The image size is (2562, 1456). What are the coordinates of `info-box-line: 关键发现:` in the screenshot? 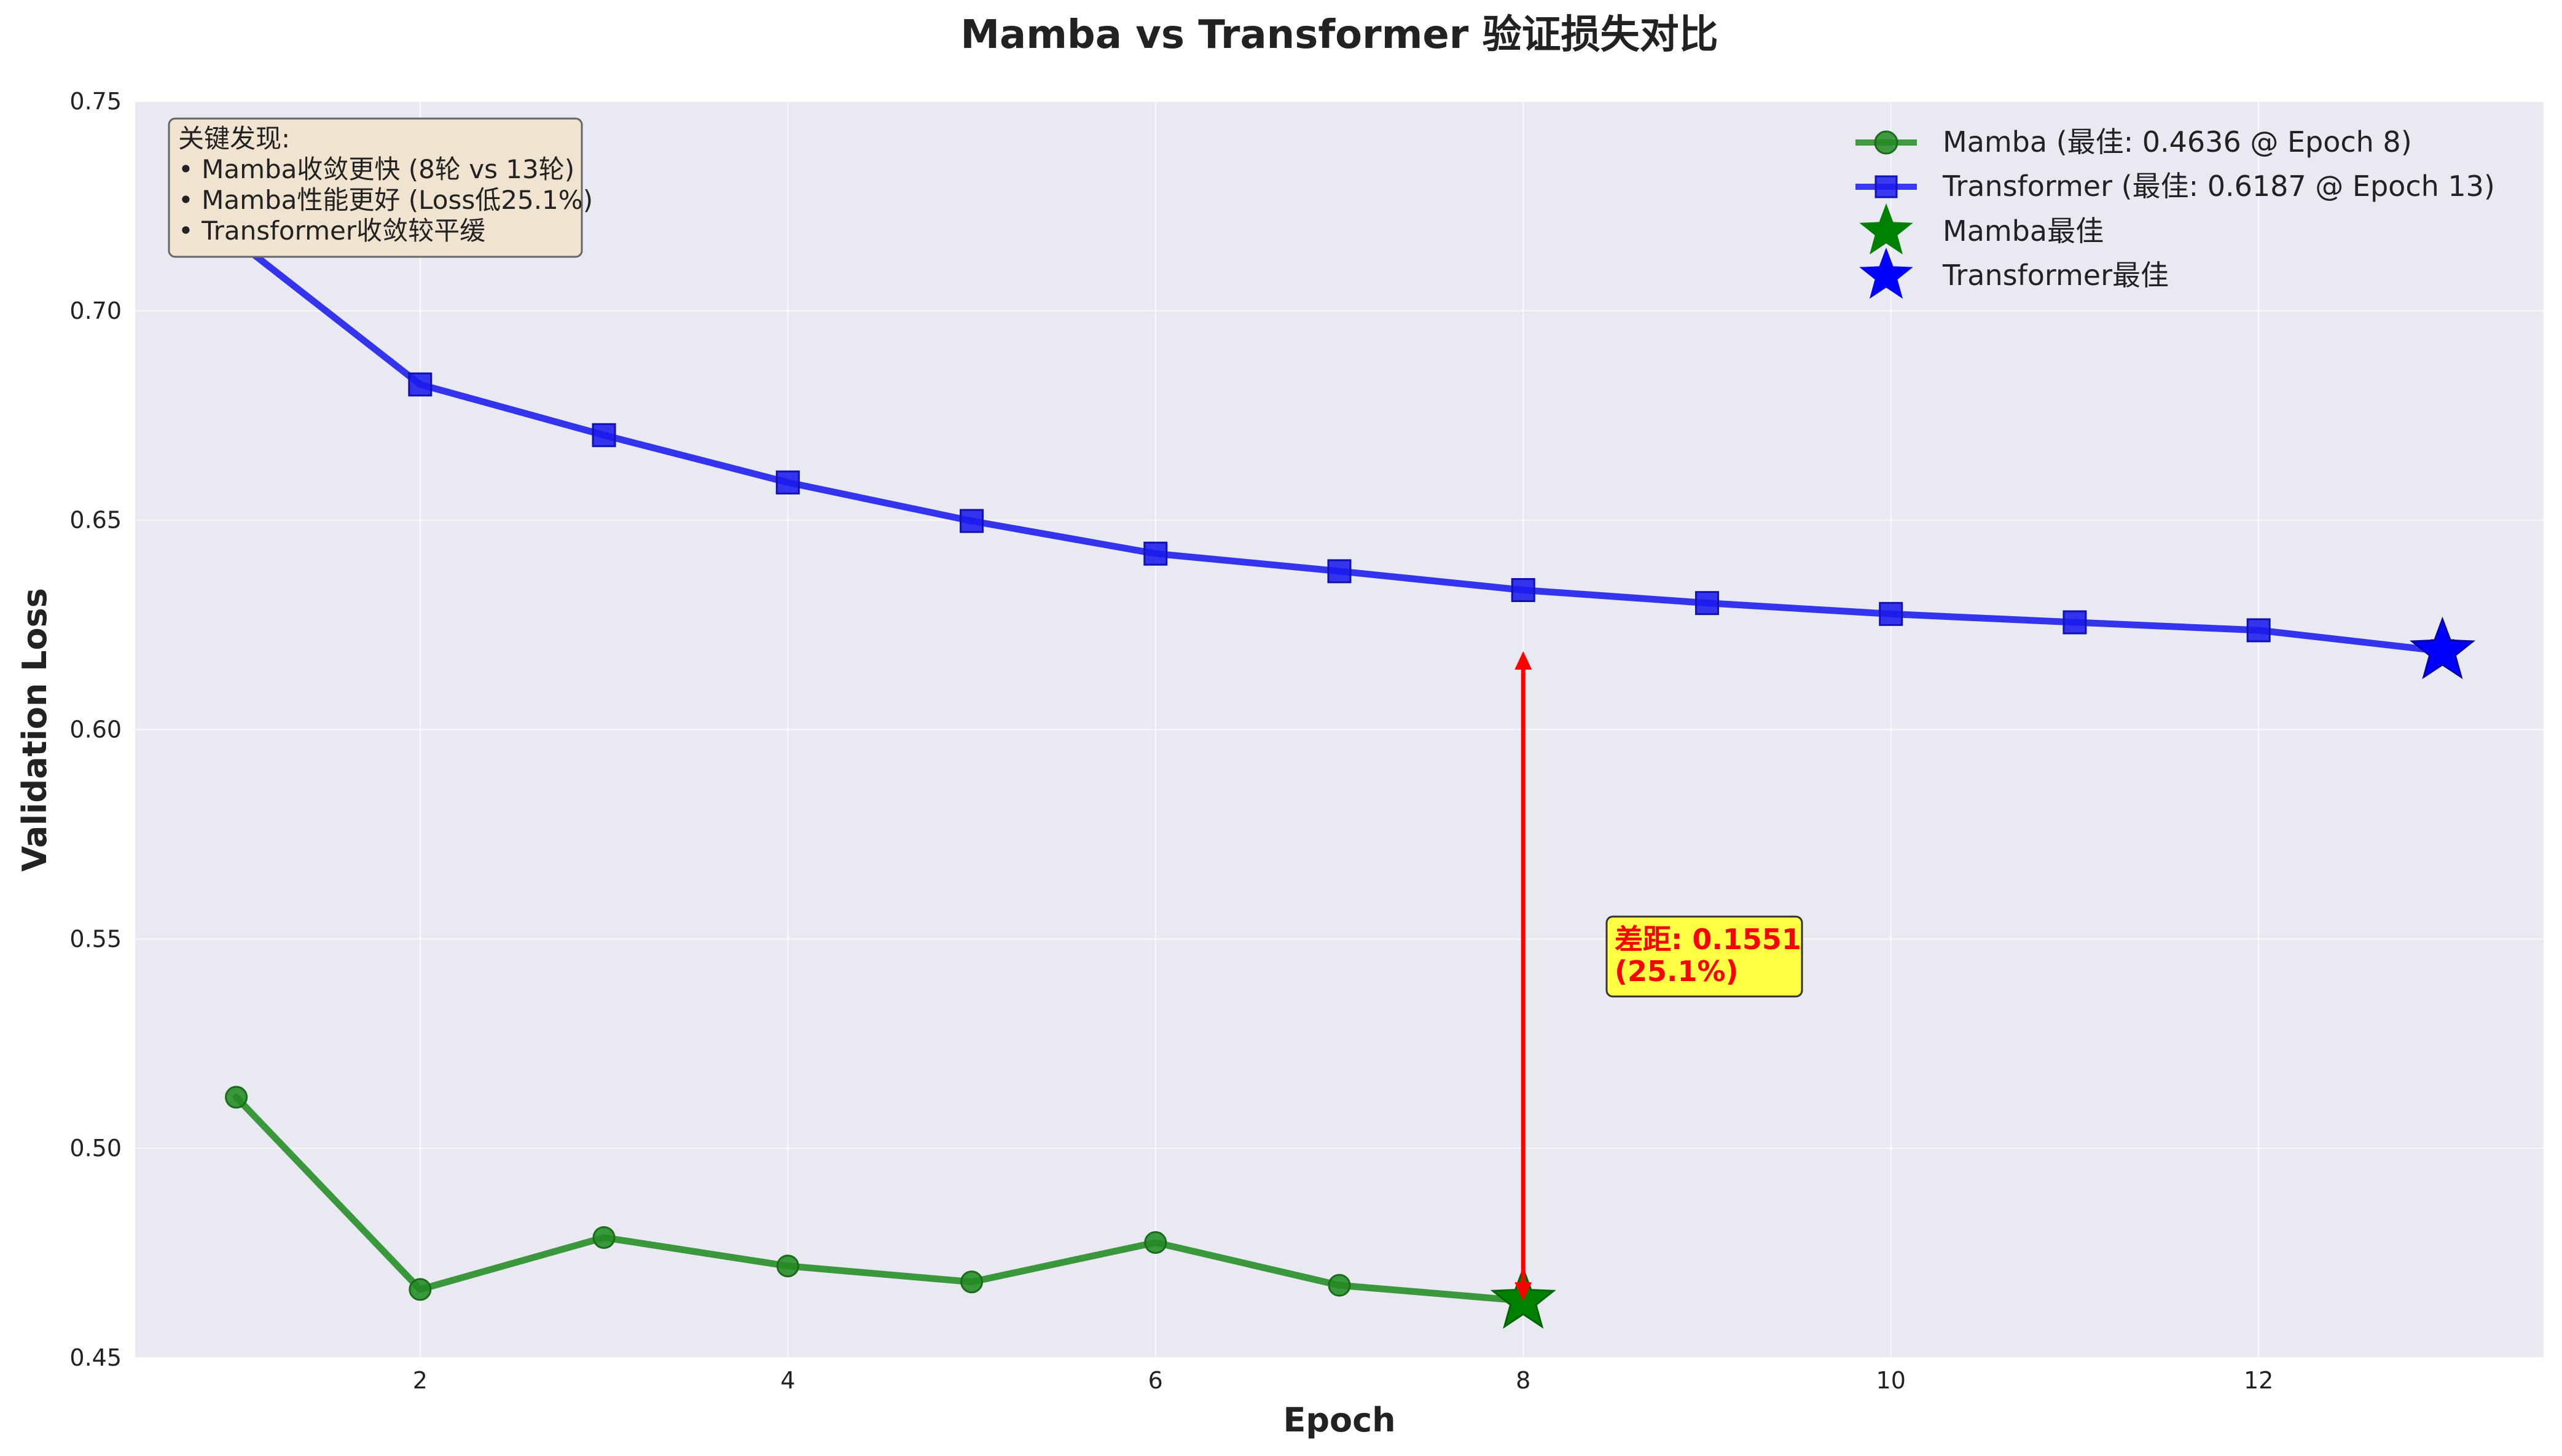 It's located at (234, 138).